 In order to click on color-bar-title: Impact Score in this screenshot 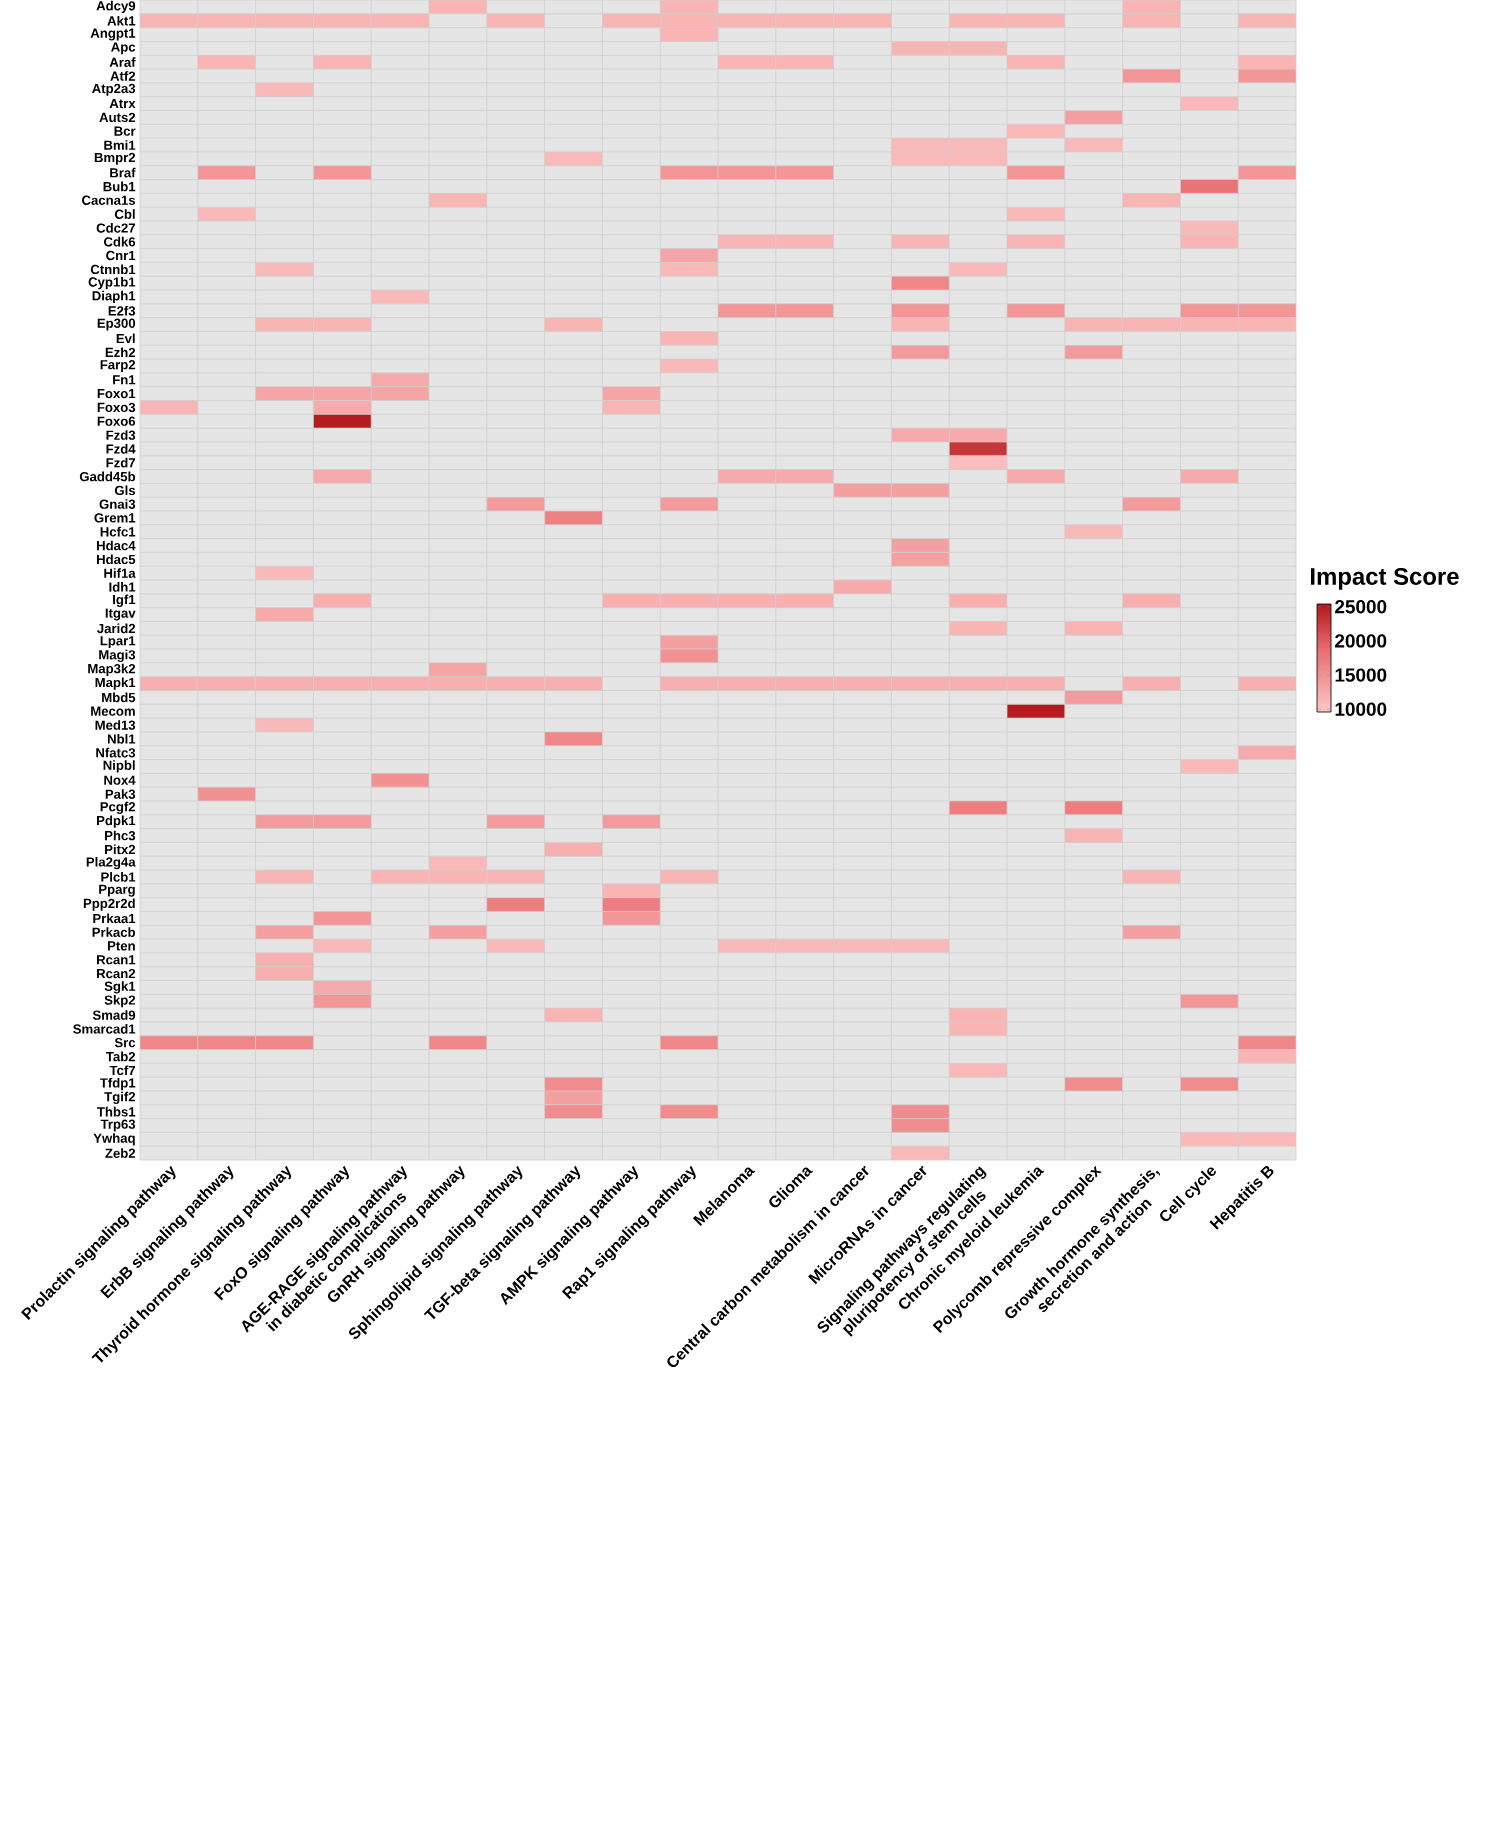, I will do `click(1385, 578)`.